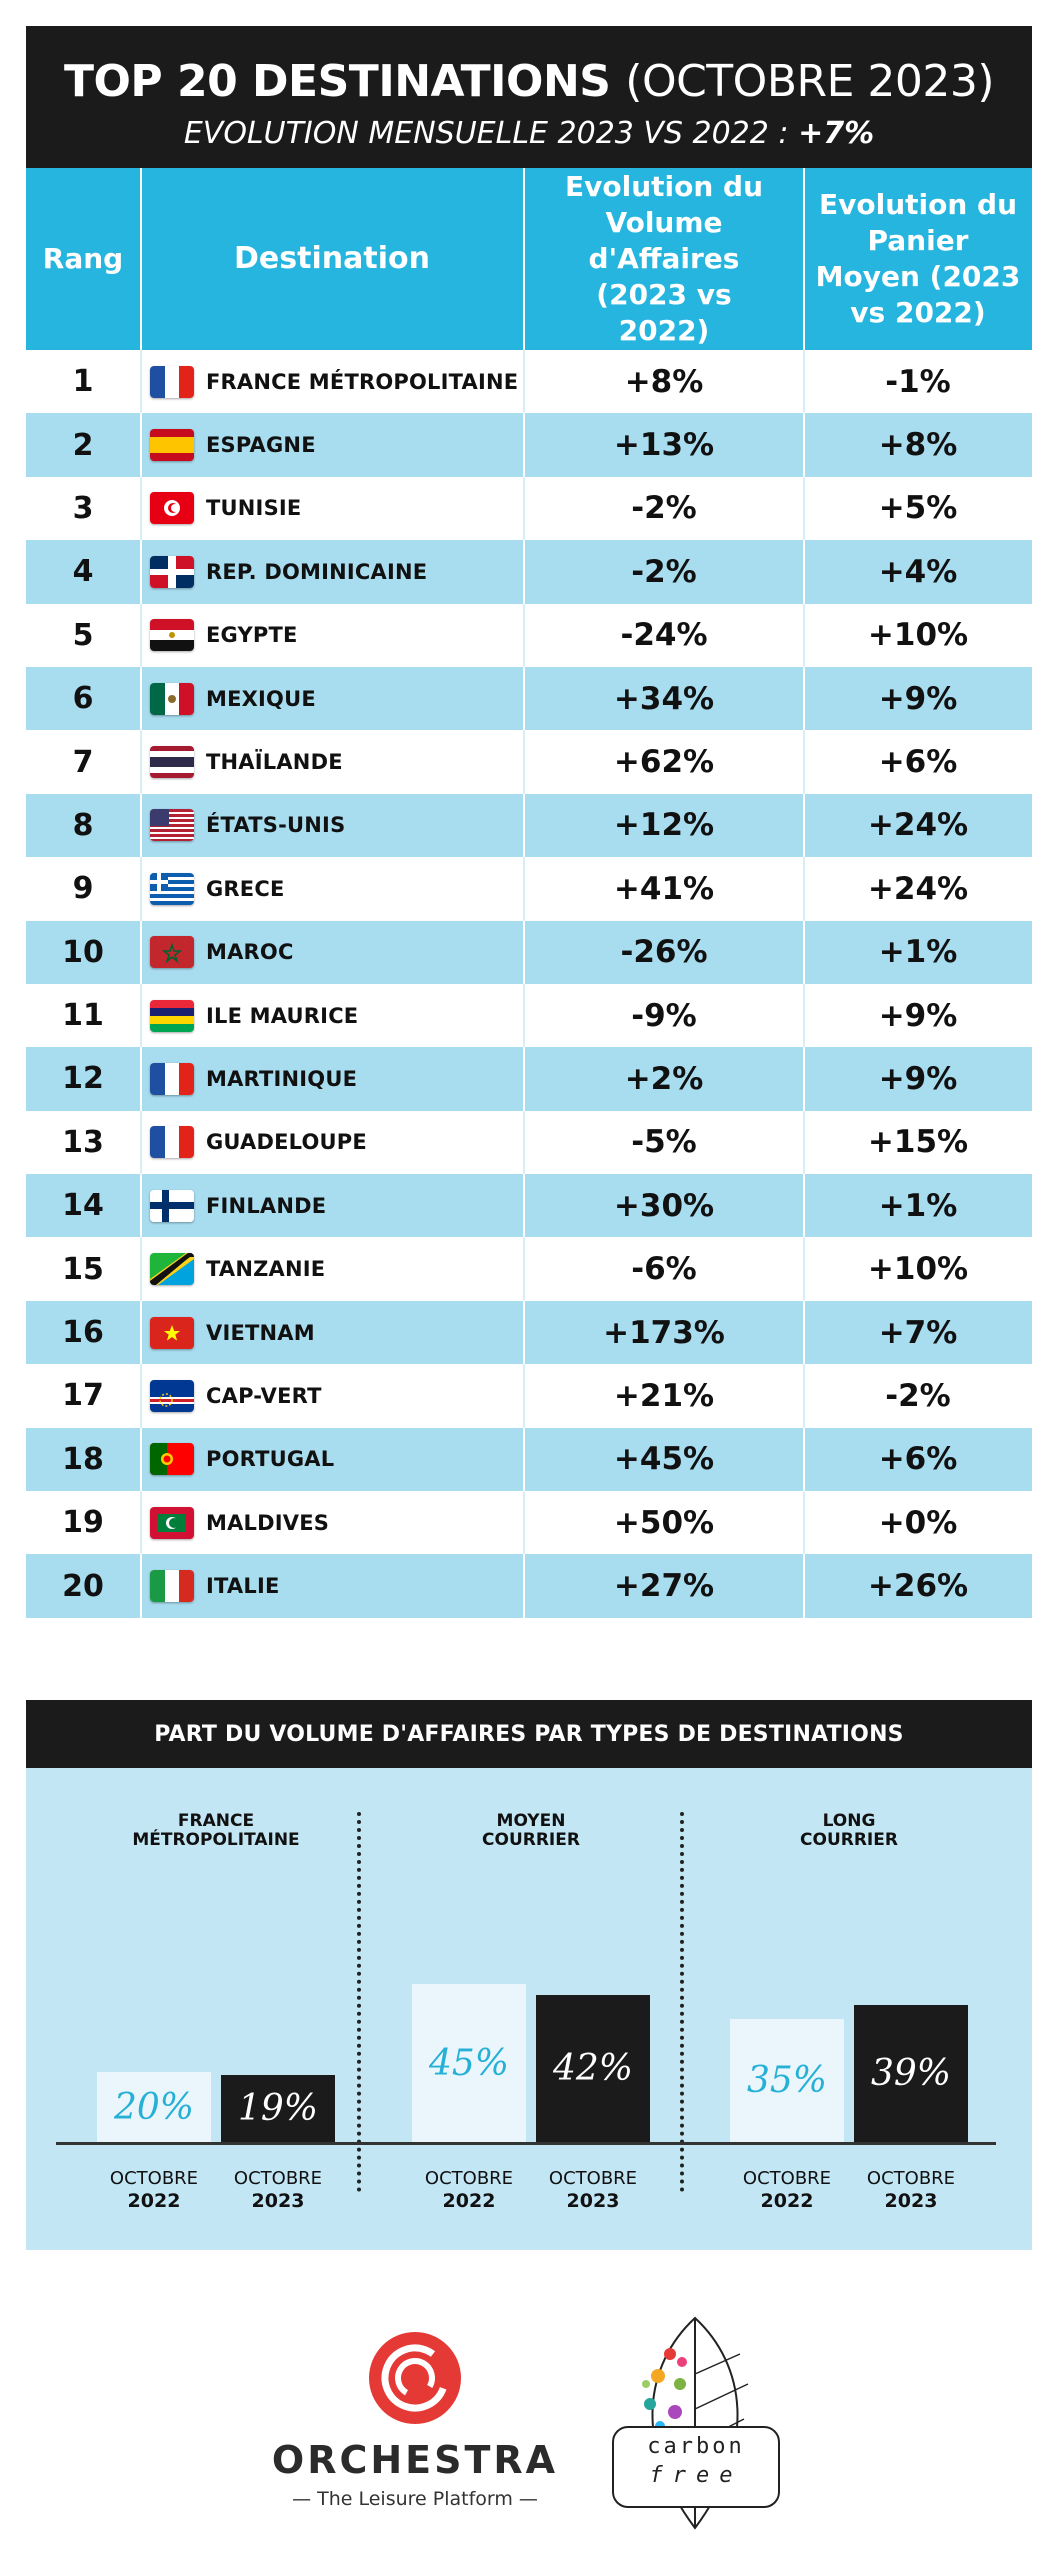  What do you see at coordinates (83, 1586) in the screenshot?
I see `rank-cell: 20` at bounding box center [83, 1586].